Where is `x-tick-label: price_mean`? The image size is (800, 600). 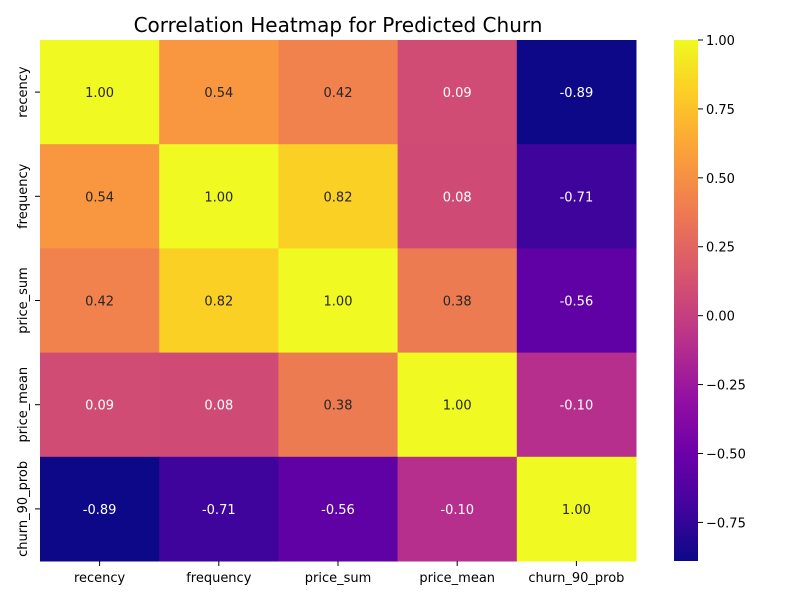 x-tick-label: price_mean is located at coordinates (457, 578).